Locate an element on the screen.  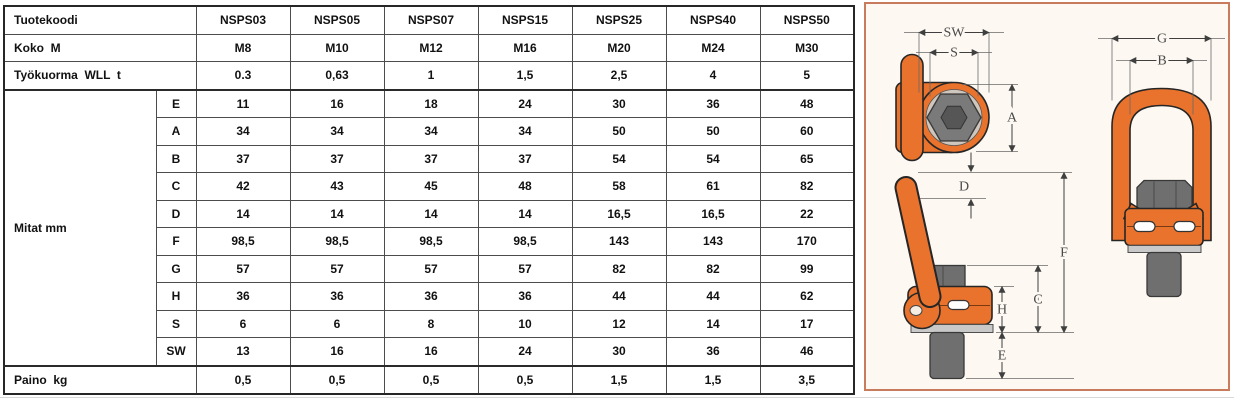
dimension-row: A 34 34 34 34 50 50 60 is located at coordinates (429, 131).